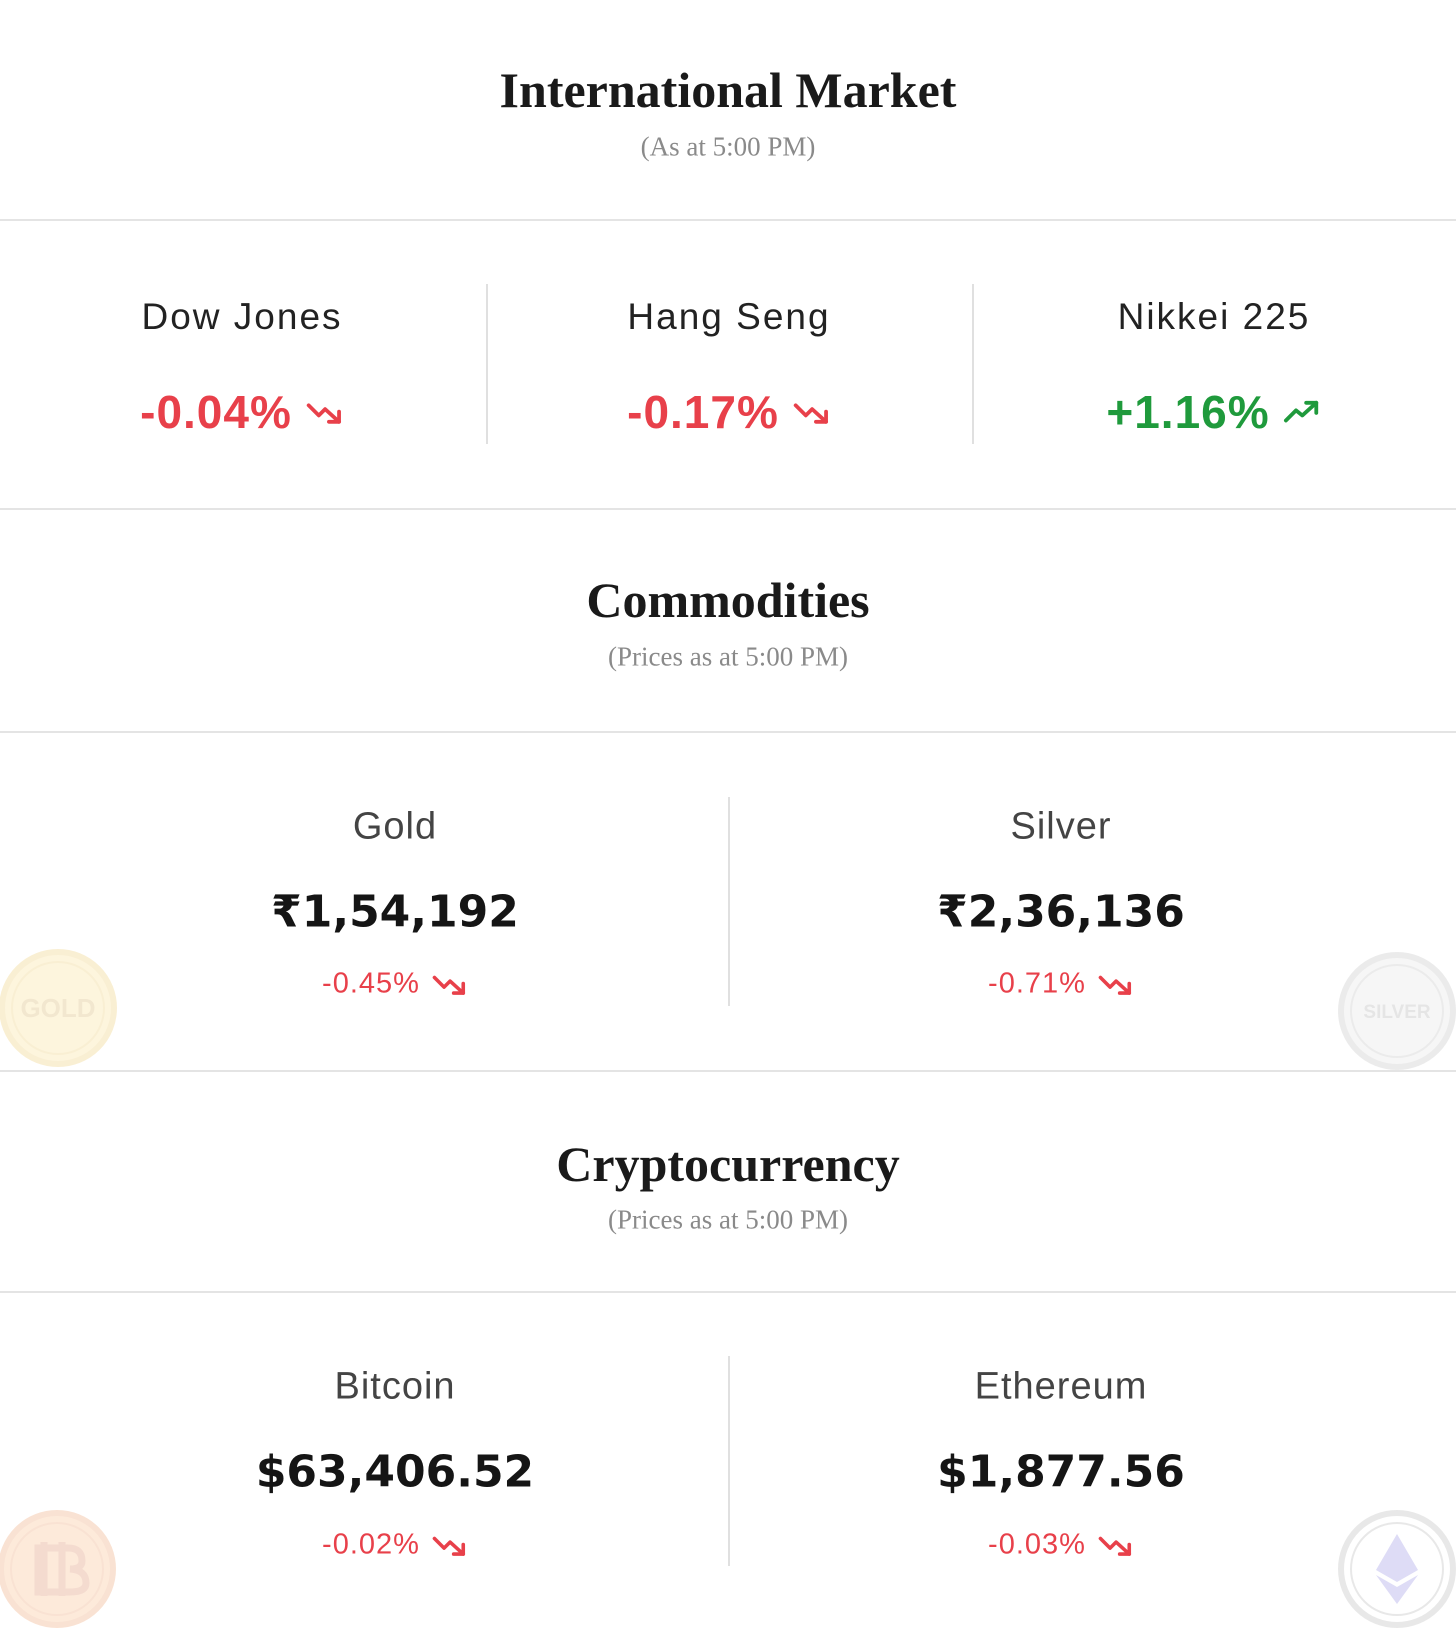 This screenshot has height=1634, width=1456. What do you see at coordinates (58, 1569) in the screenshot?
I see `bitcoin-coin` at bounding box center [58, 1569].